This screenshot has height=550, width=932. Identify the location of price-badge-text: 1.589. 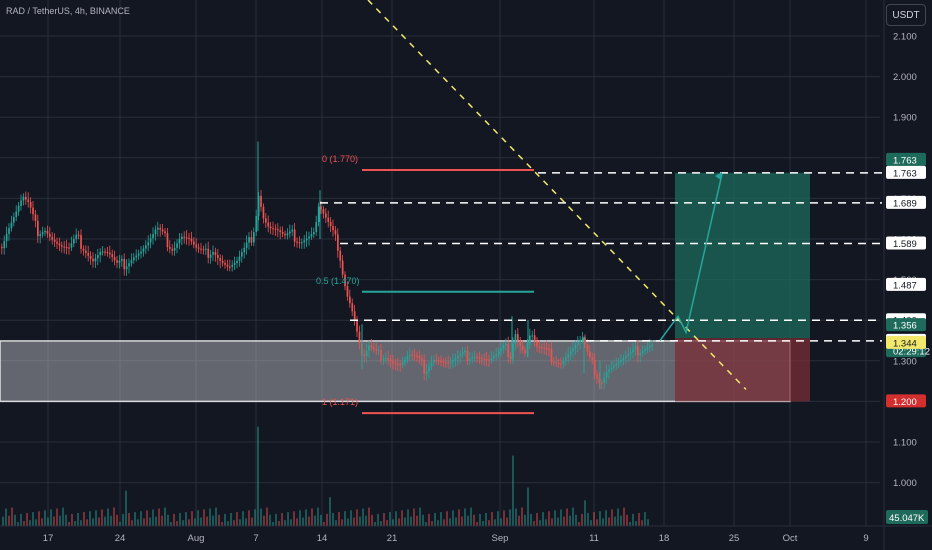
(905, 244).